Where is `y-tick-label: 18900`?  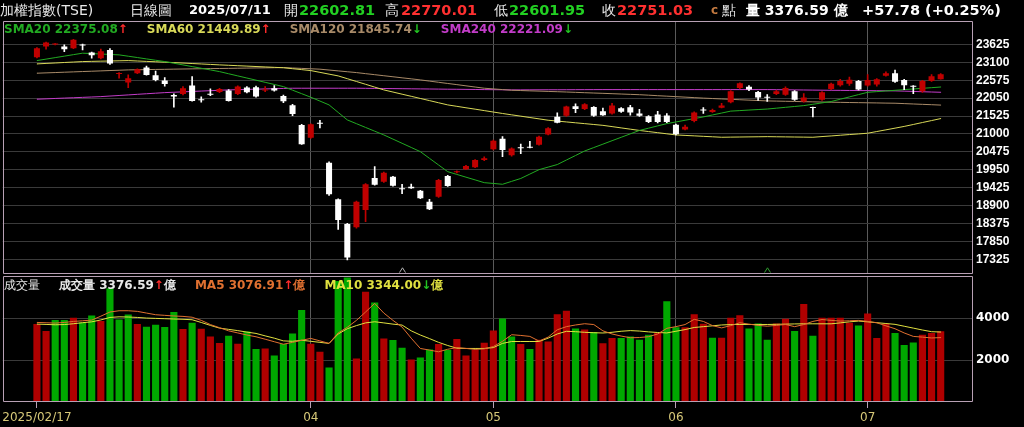 y-tick-label: 18900 is located at coordinates (993, 204).